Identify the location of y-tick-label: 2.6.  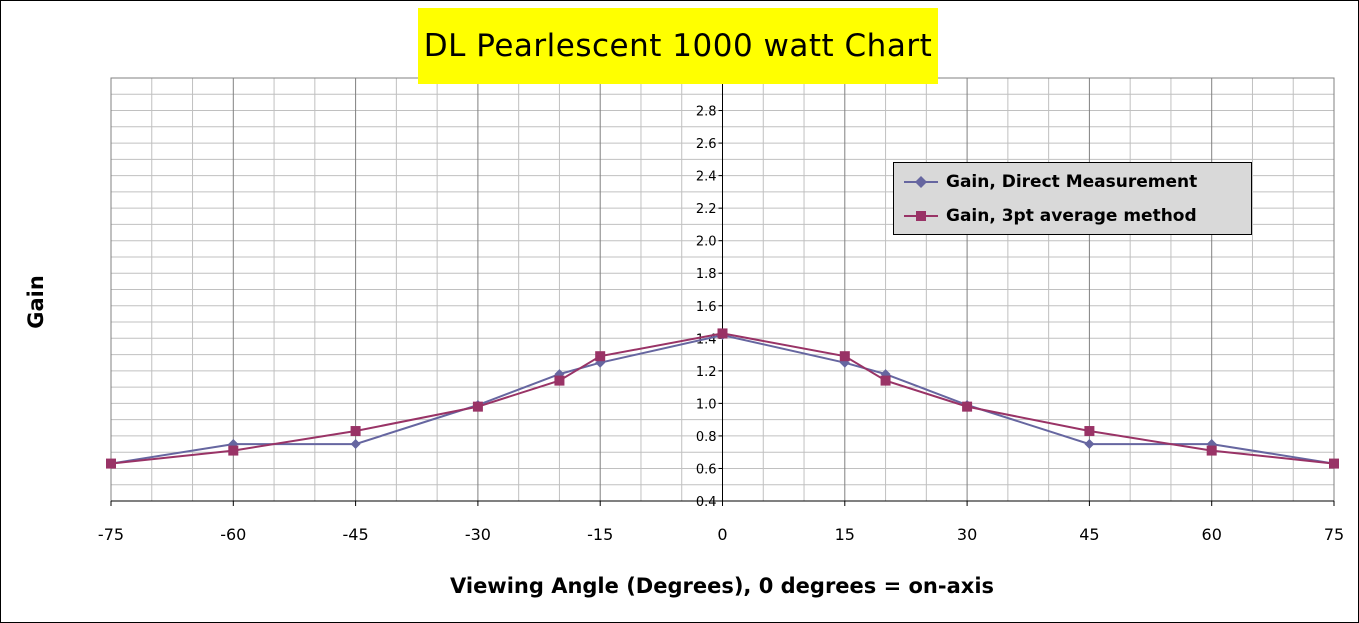
(706, 144).